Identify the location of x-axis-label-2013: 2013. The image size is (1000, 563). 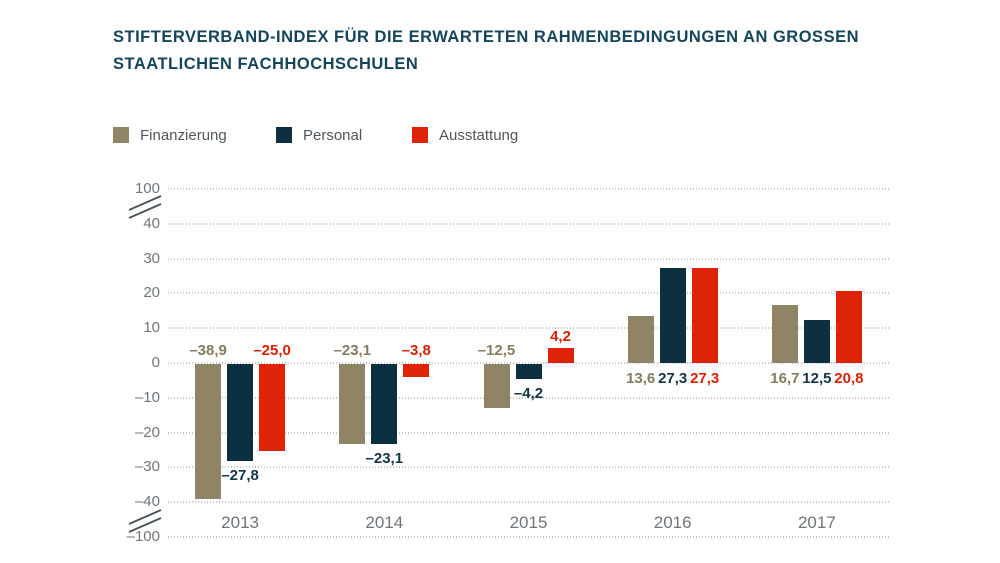
(240, 522).